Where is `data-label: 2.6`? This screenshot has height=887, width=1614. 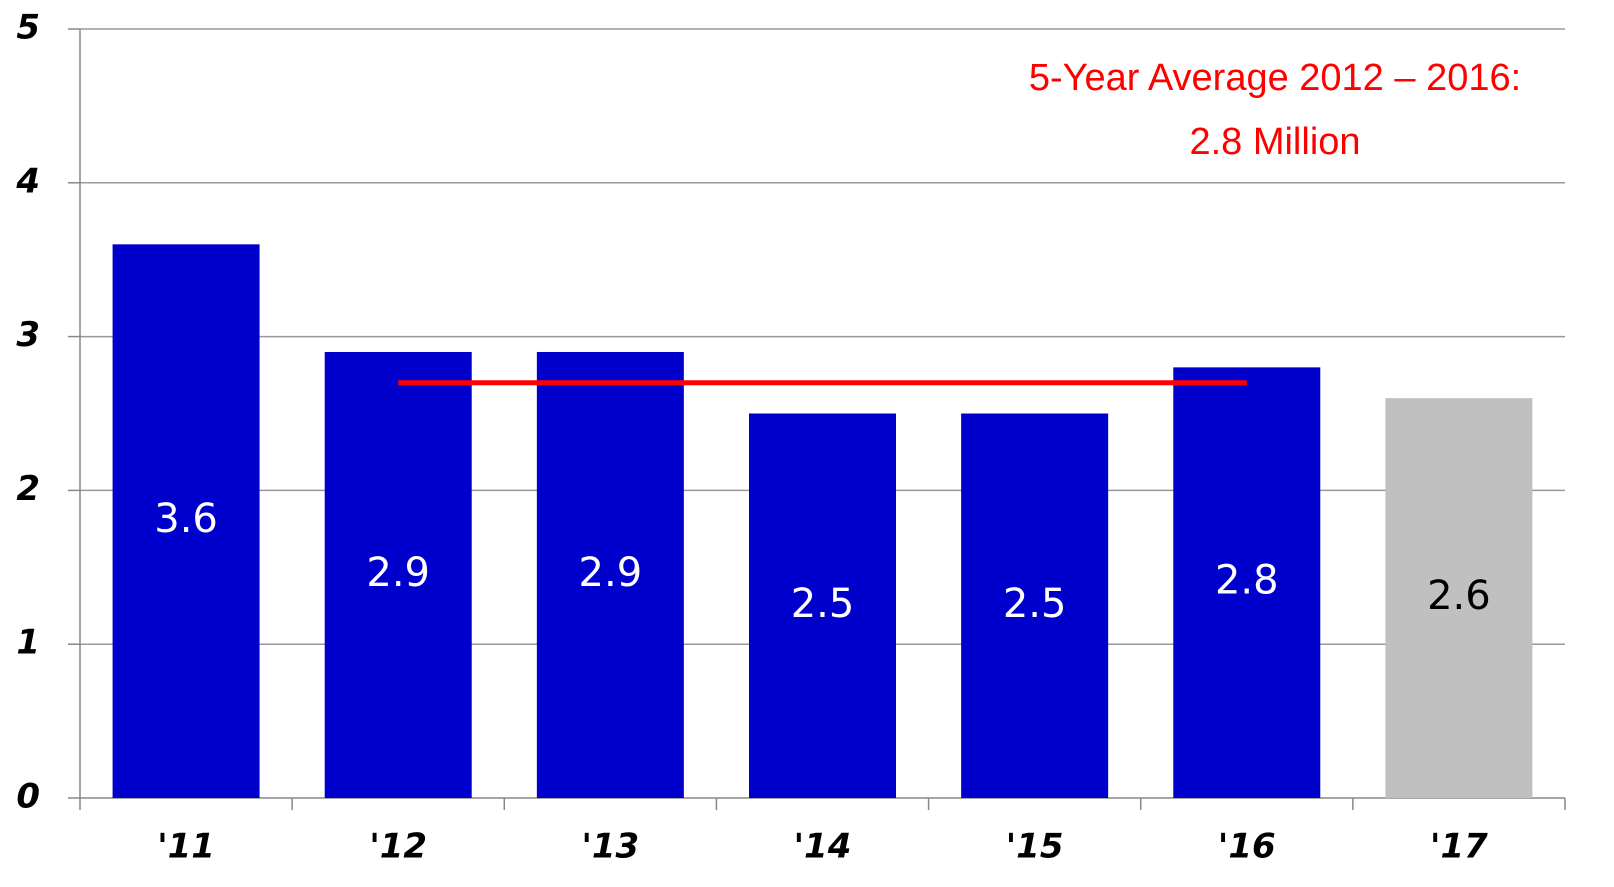 data-label: 2.6 is located at coordinates (1459, 596).